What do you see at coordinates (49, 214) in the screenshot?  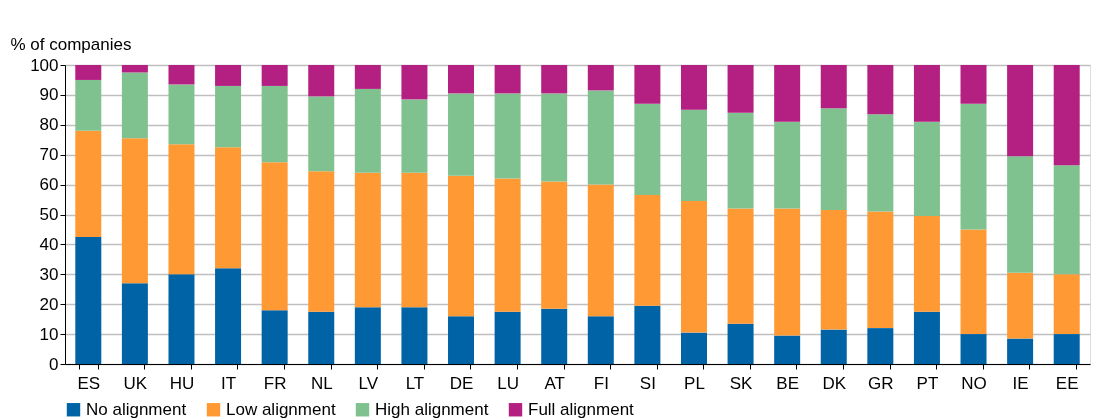 I see `y-tick-label: 50` at bounding box center [49, 214].